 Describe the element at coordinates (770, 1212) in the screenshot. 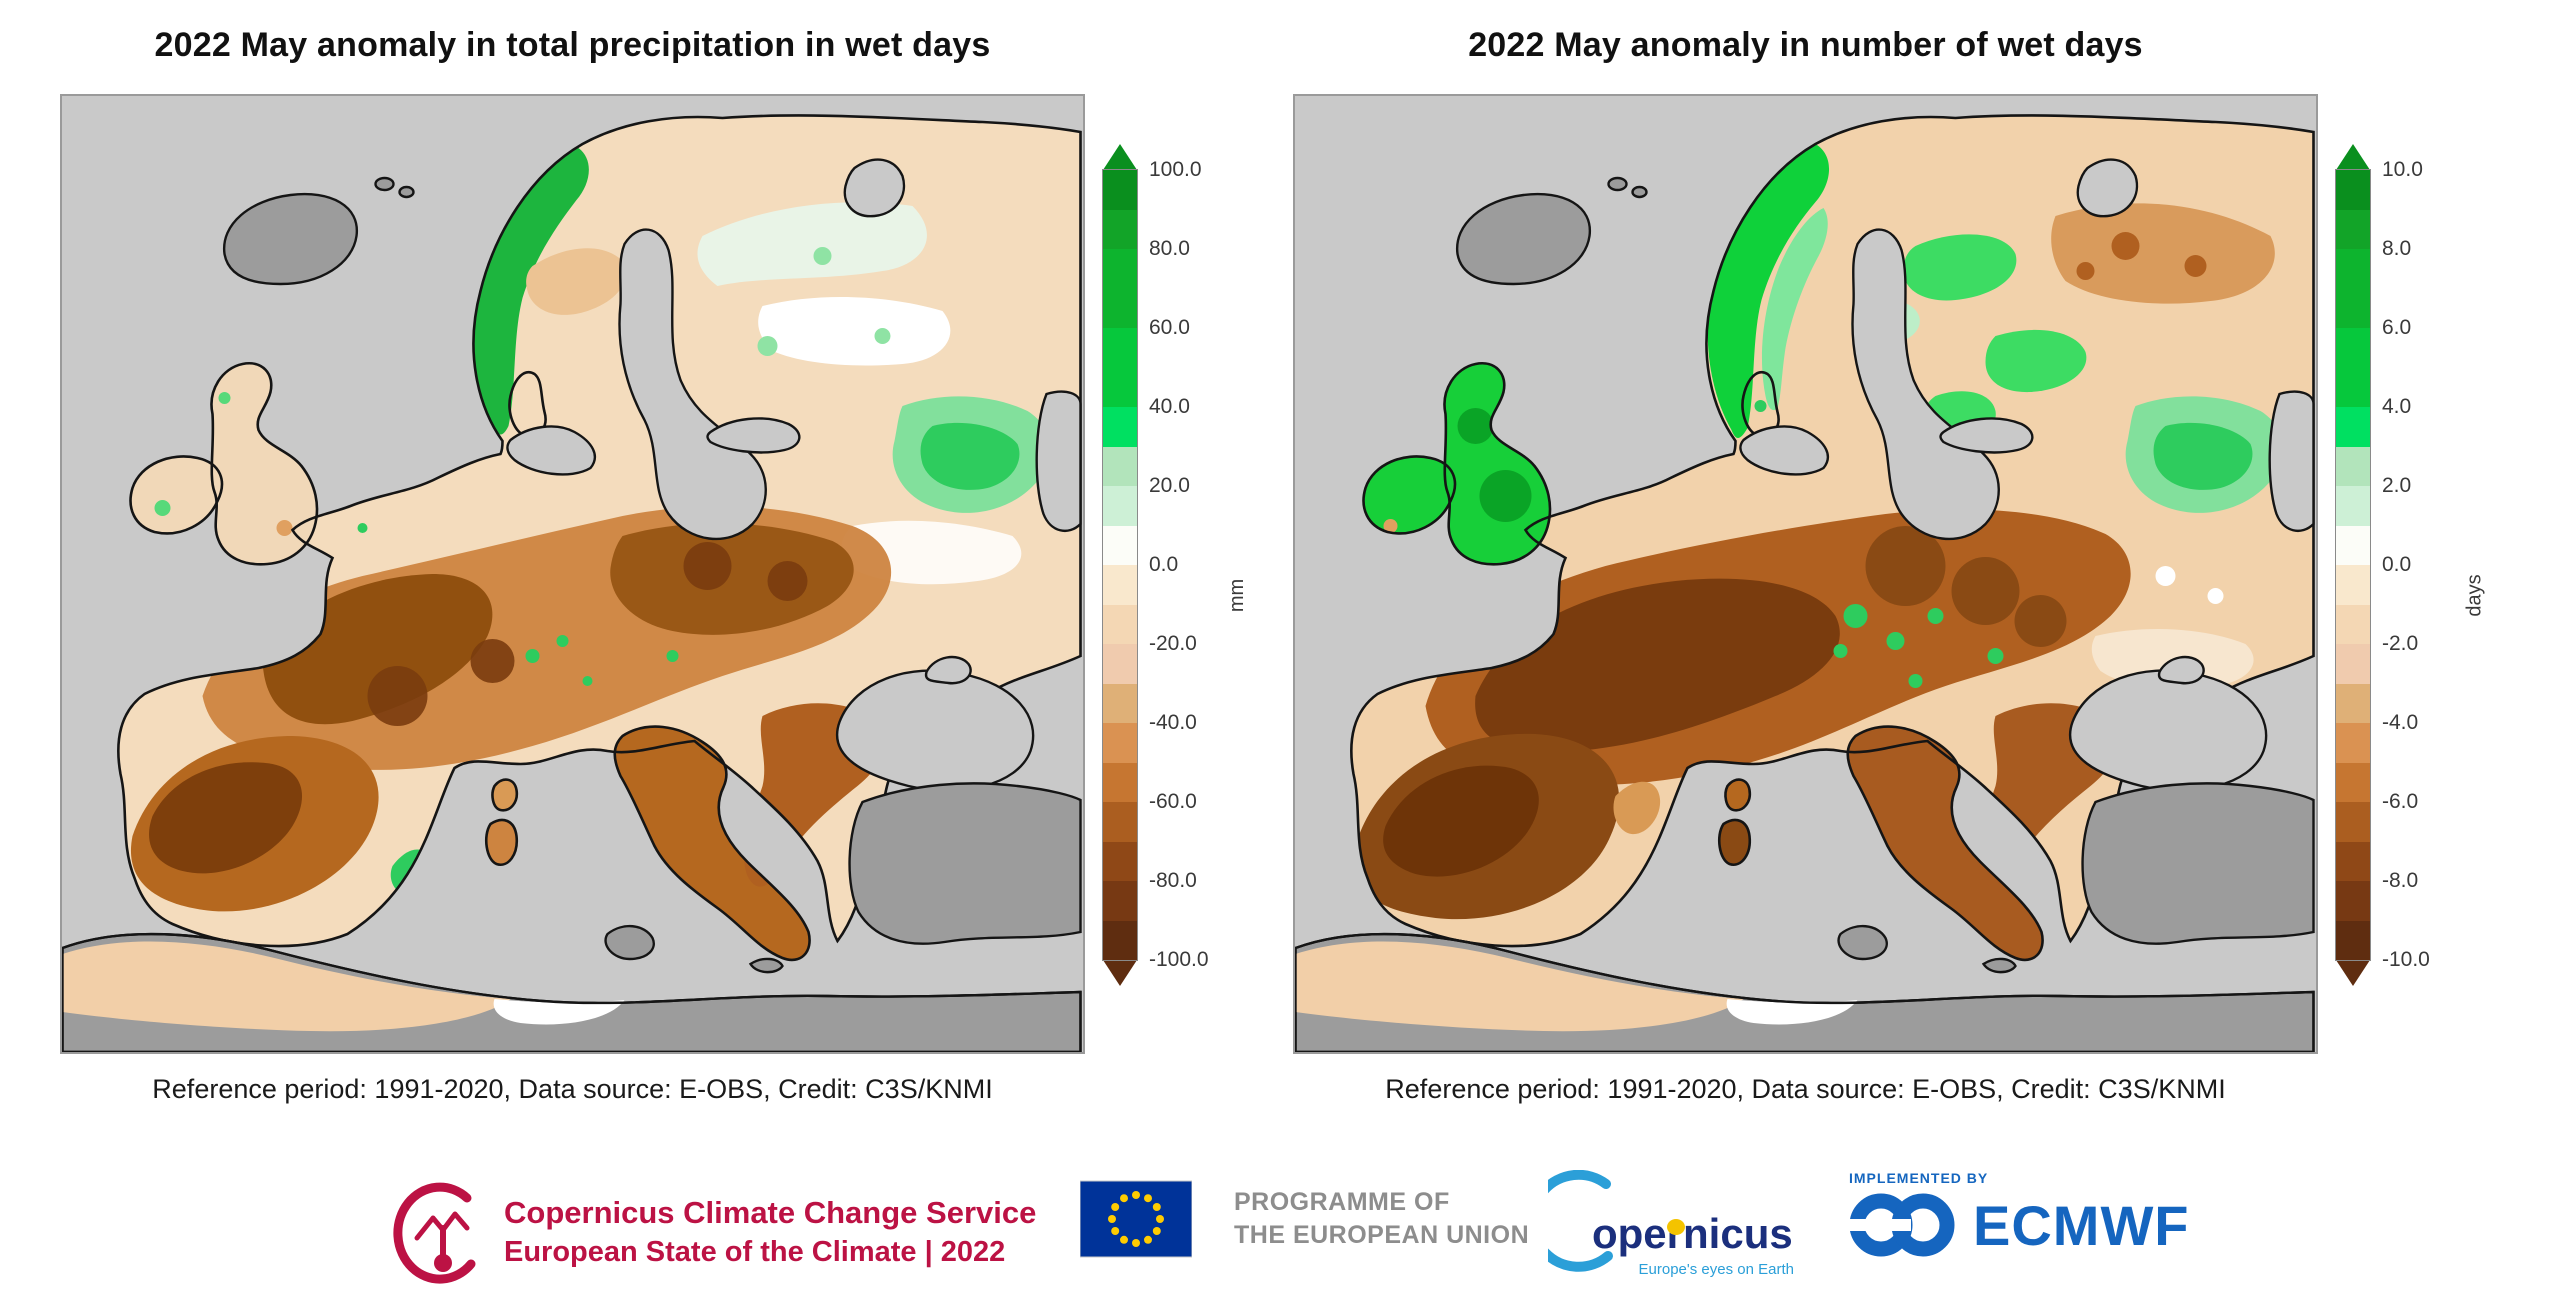

I see `c3s-service-name: Copernicus Climate Change Service` at that location.